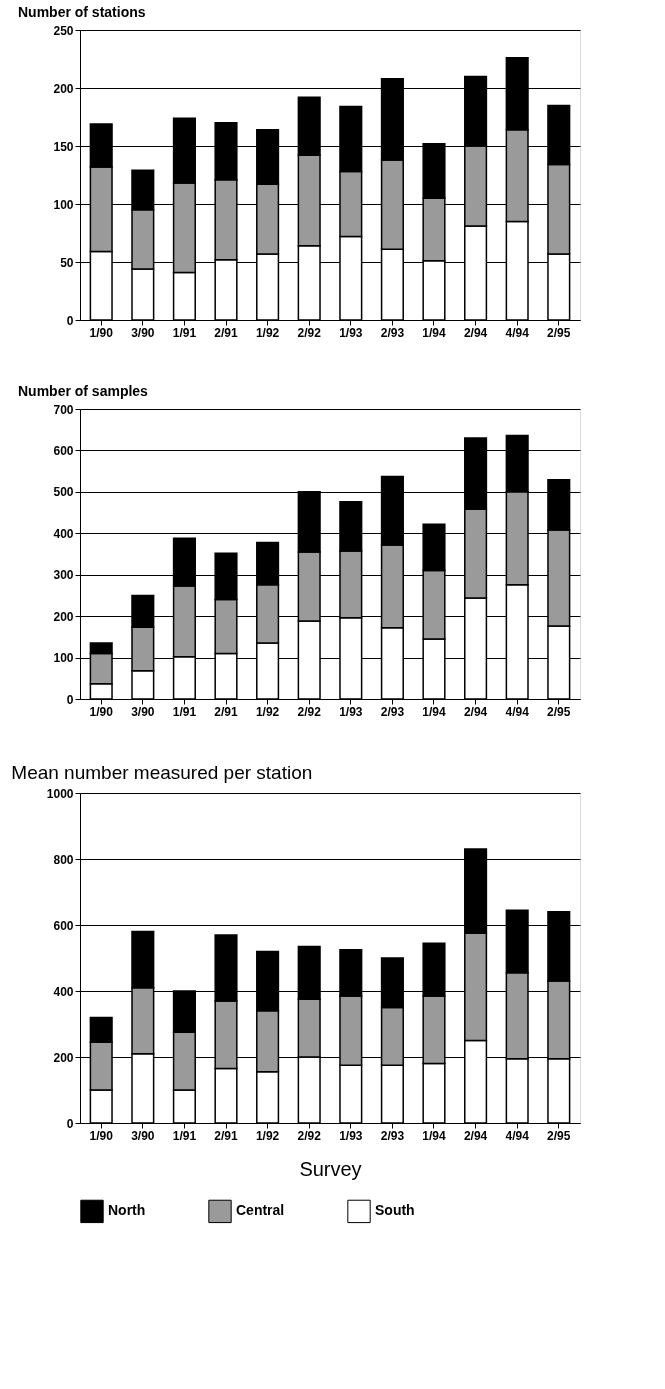 This screenshot has width=665, height=1389. I want to click on y-tick-label: 300, so click(63, 575).